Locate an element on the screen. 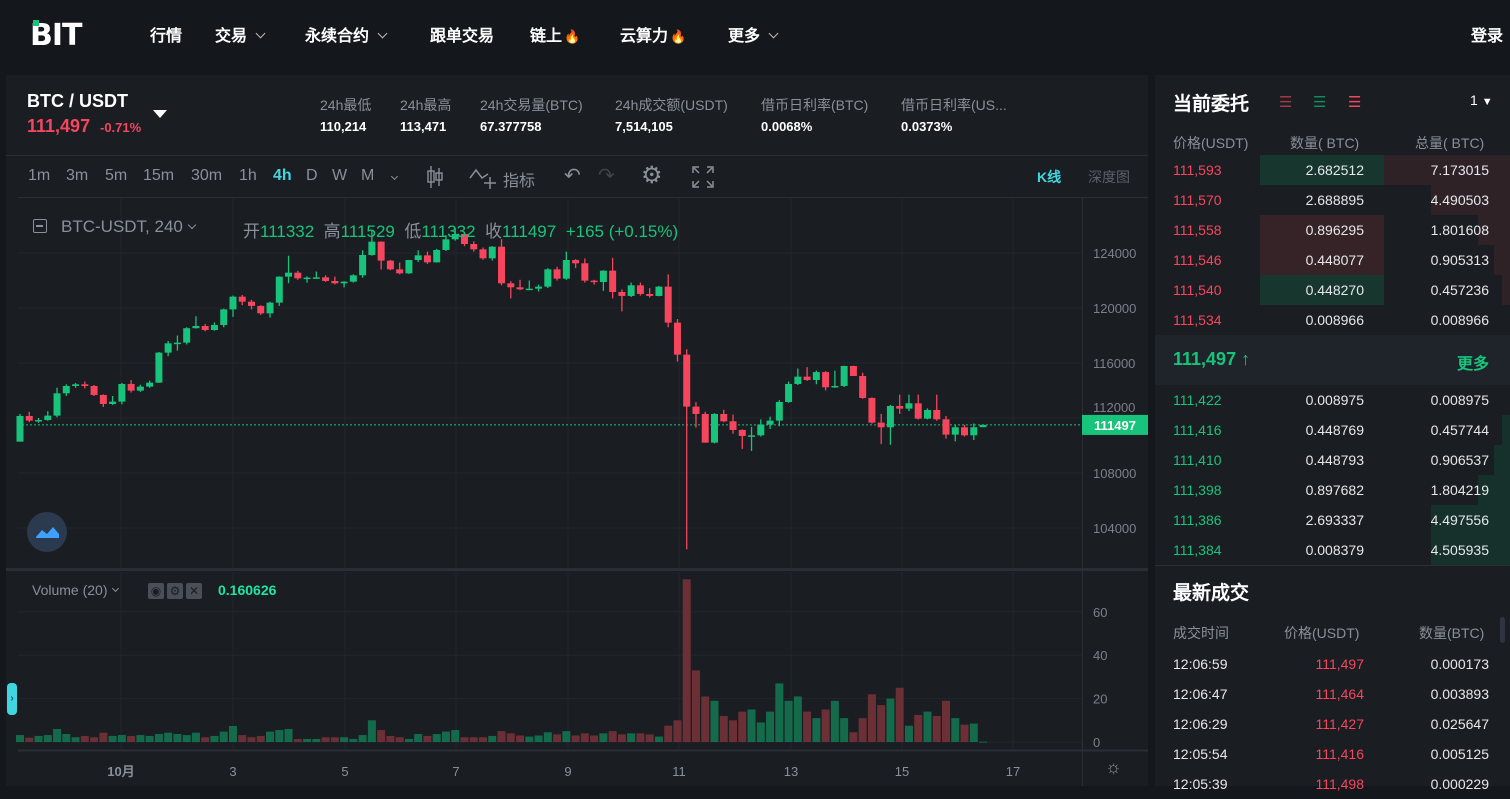 Image resolution: width=1510 pixels, height=799 pixels. more-button: 更多 is located at coordinates (1473, 362).